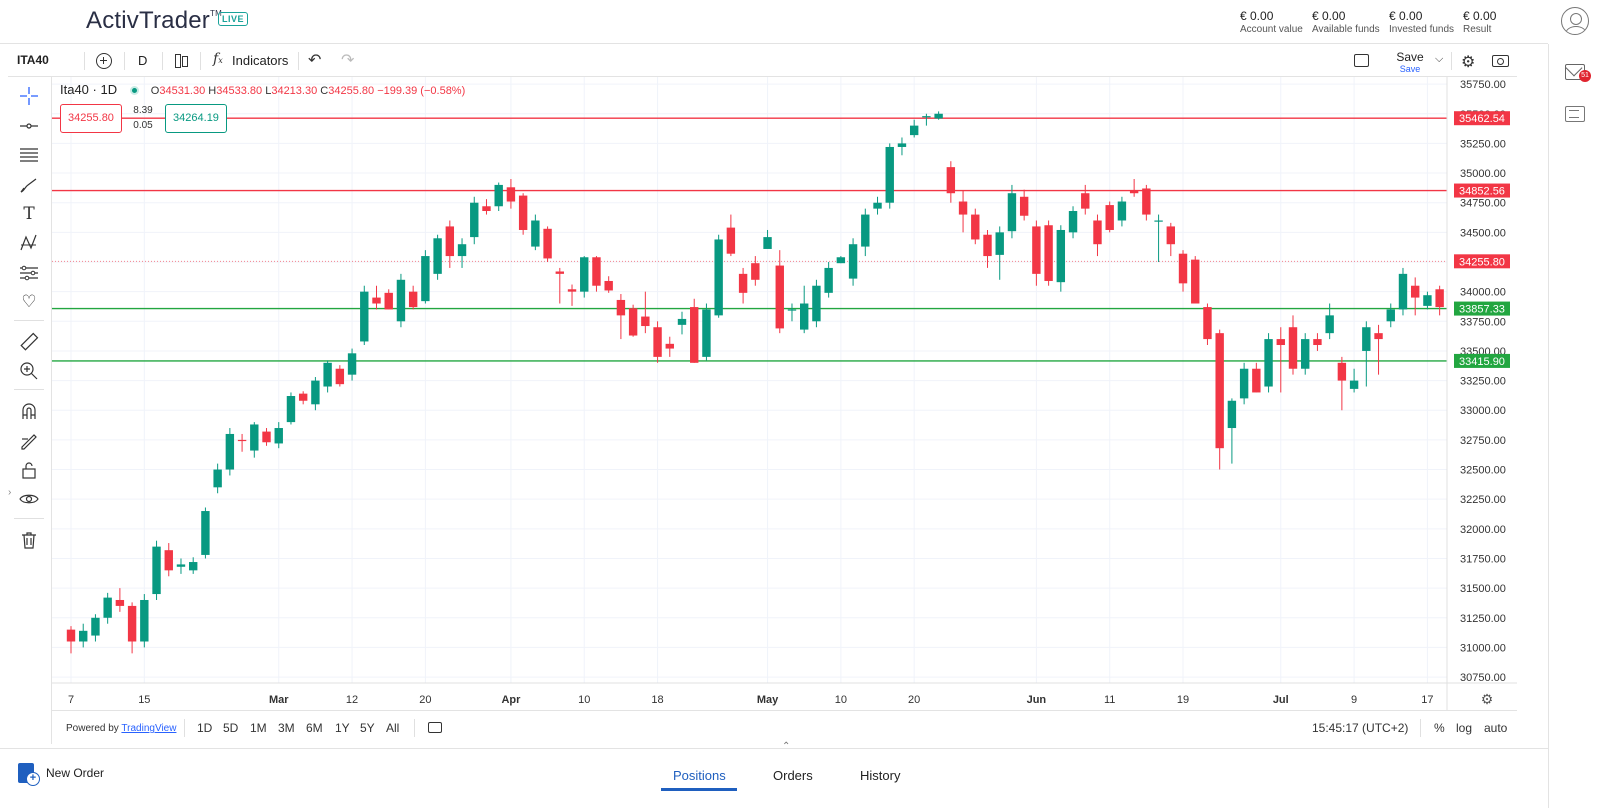  I want to click on buy-price: 34264.19, so click(196, 118).